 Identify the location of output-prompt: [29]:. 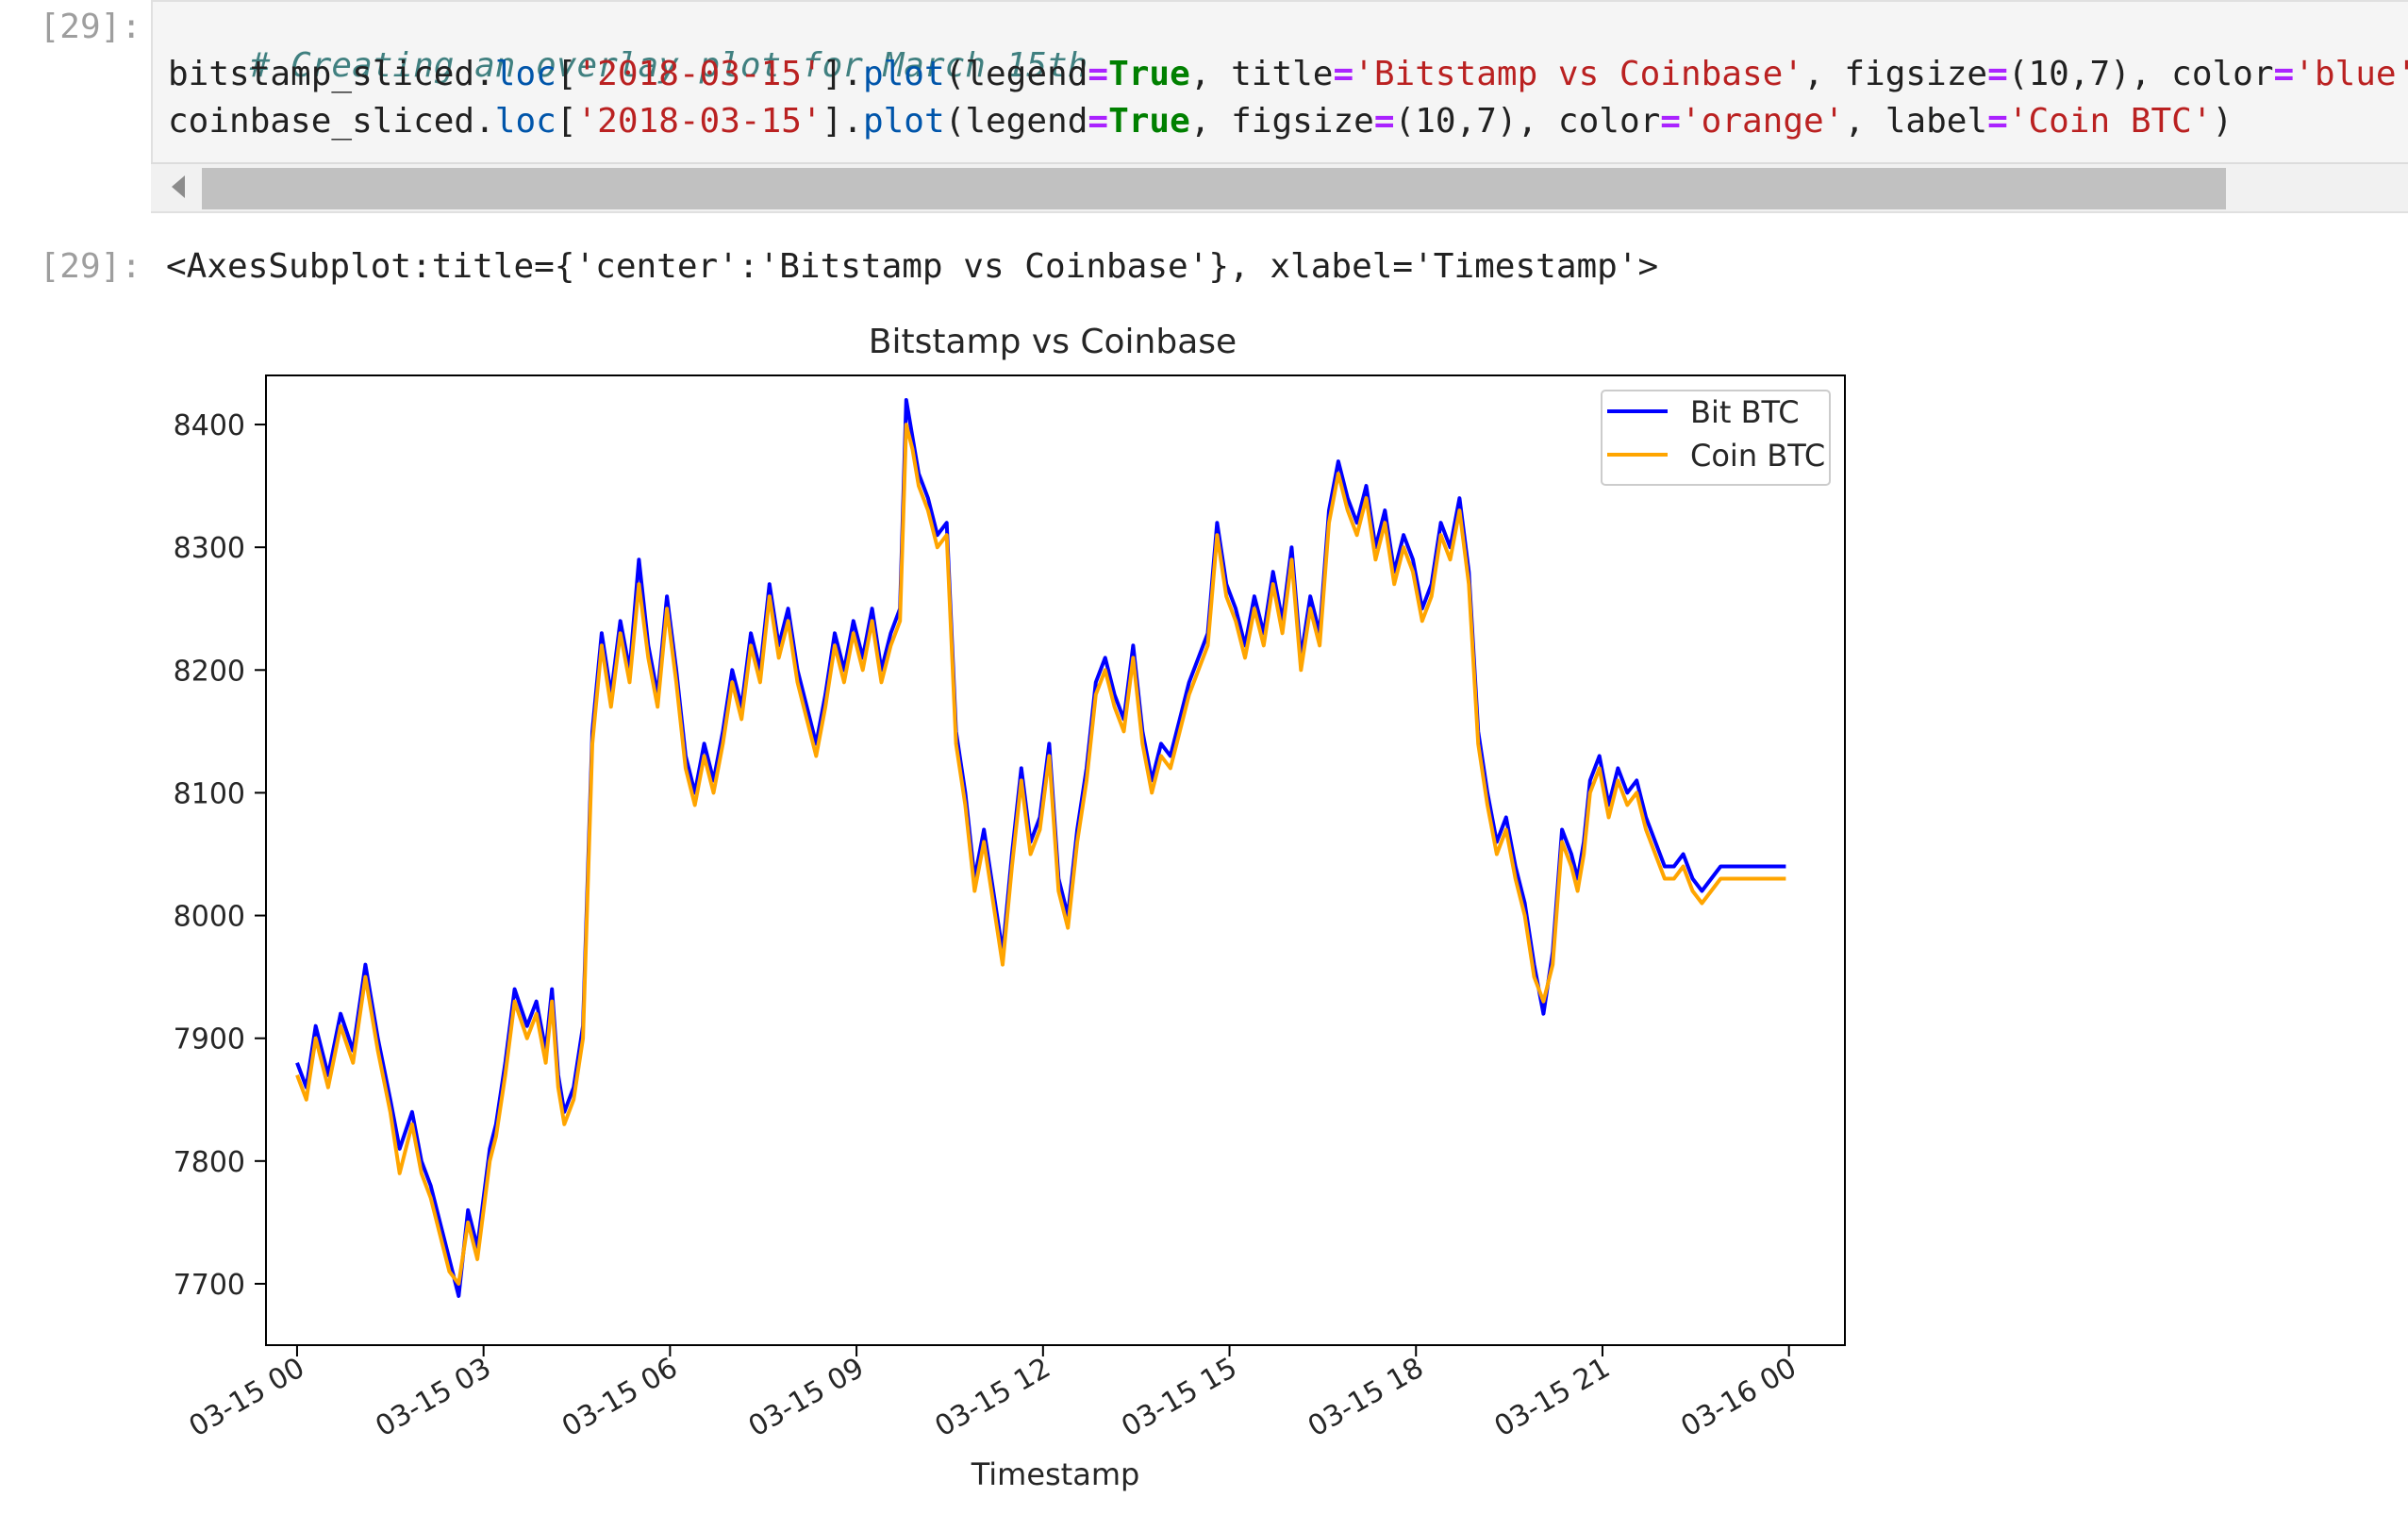
(90, 266).